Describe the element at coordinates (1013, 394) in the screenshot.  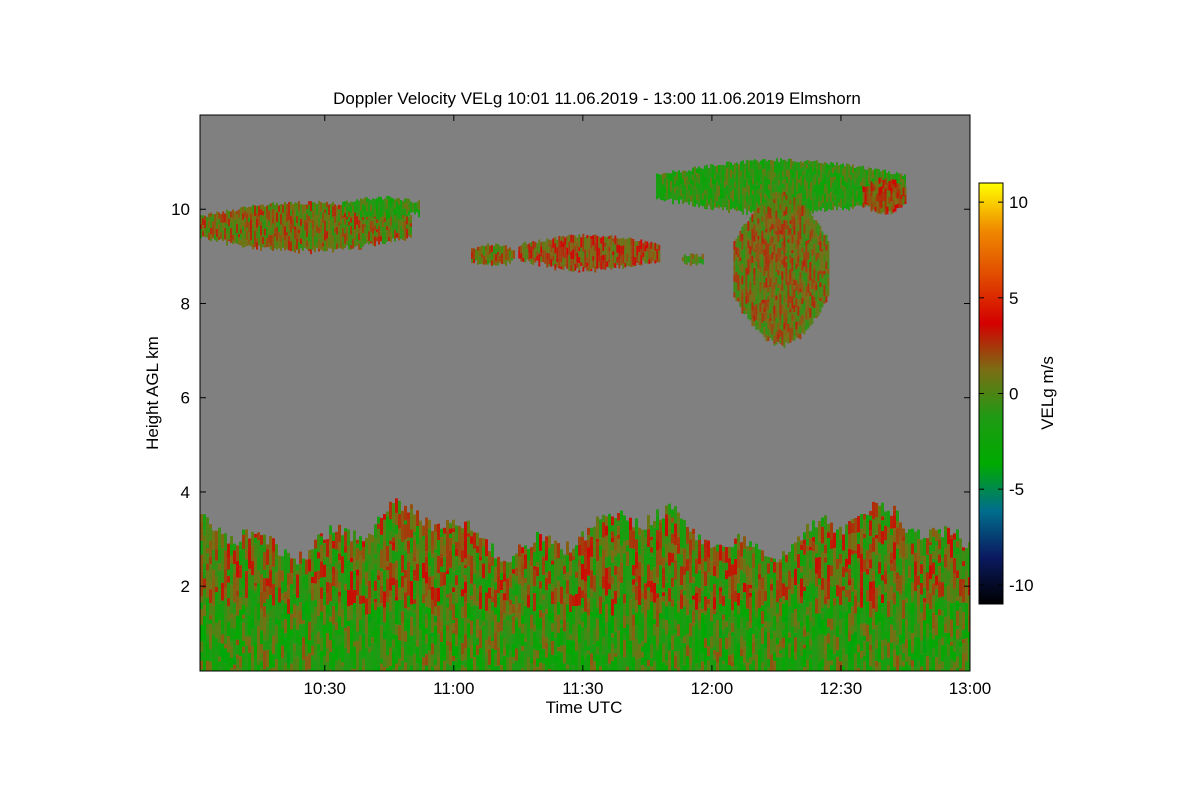
I see `colorbar-tick-label: 0` at that location.